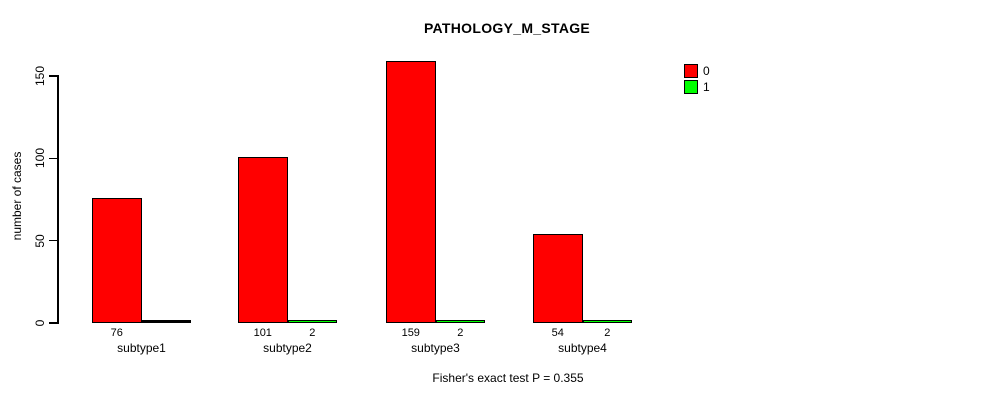 The height and width of the screenshot is (400, 990). I want to click on y-tick-label: 150, so click(40, 76).